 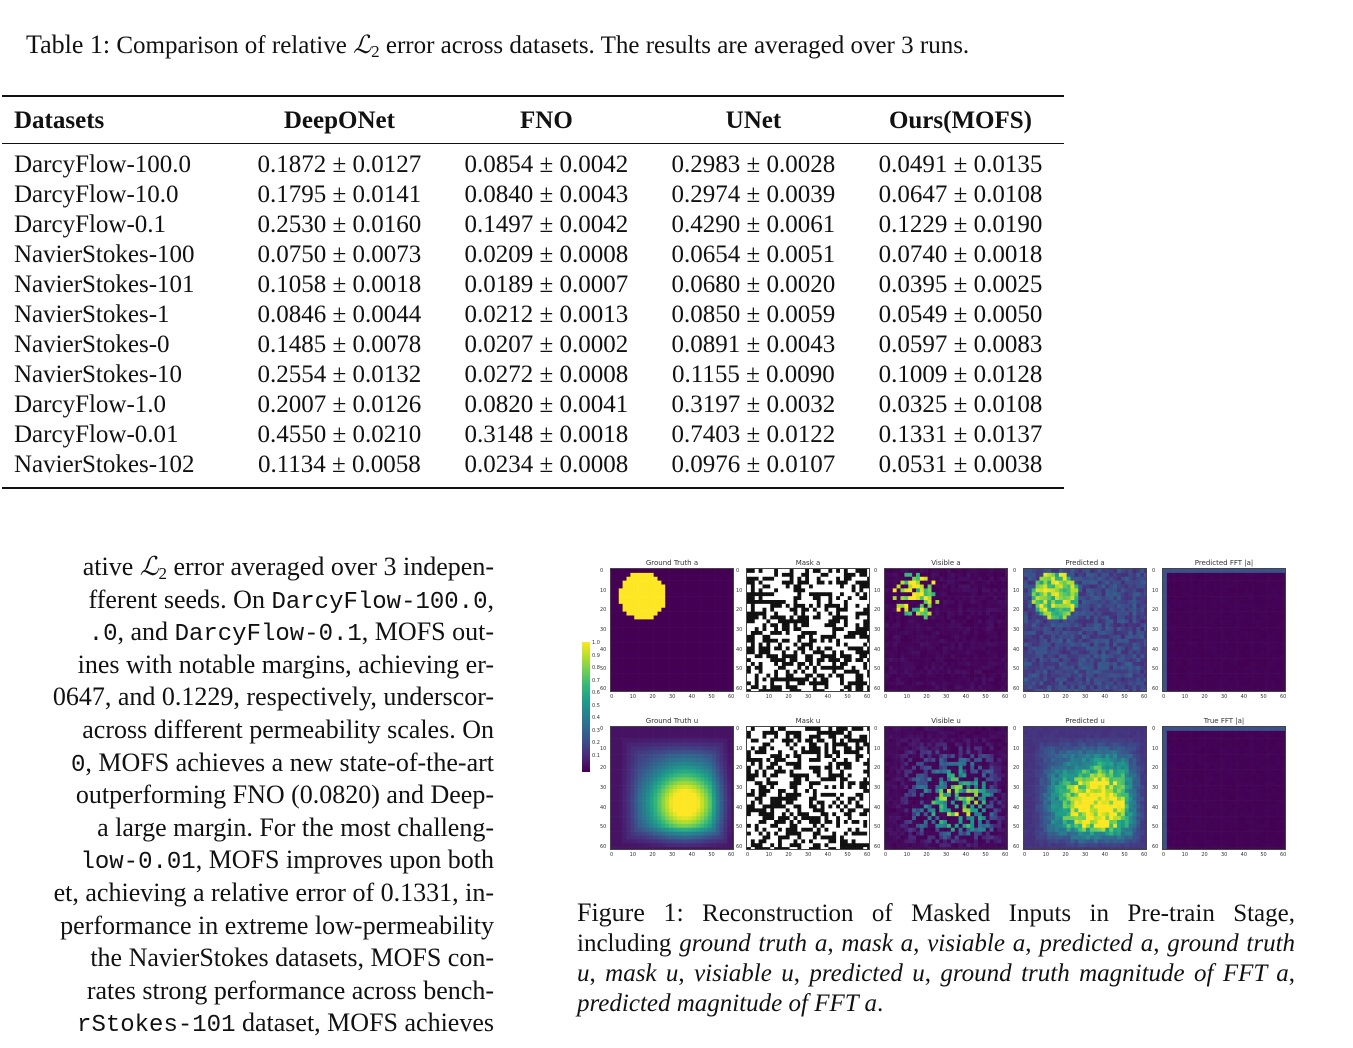 What do you see at coordinates (936, 958) in the screenshot?
I see `figure-caption-item: ground truth u,` at bounding box center [936, 958].